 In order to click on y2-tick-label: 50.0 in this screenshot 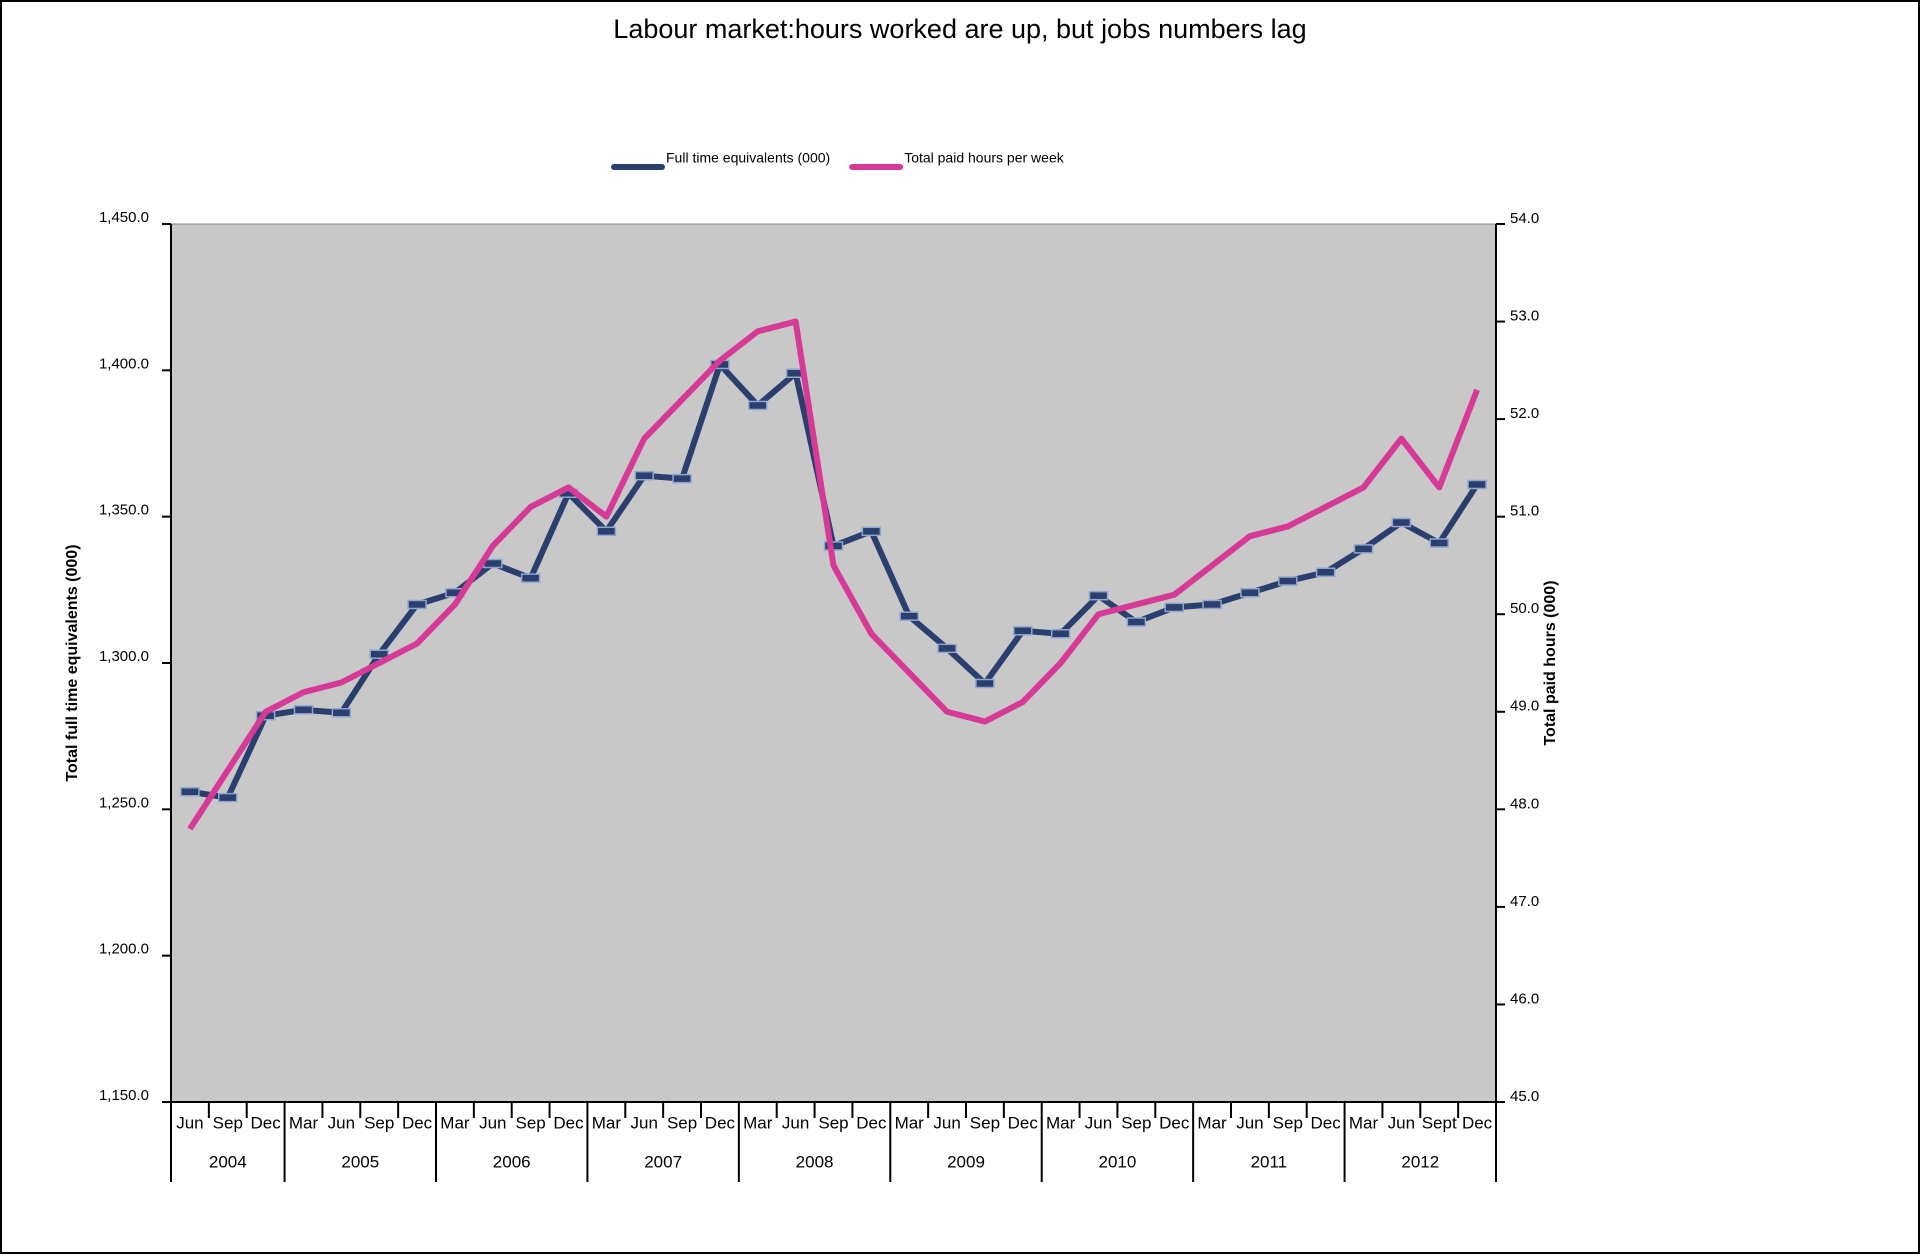, I will do `click(1524, 608)`.